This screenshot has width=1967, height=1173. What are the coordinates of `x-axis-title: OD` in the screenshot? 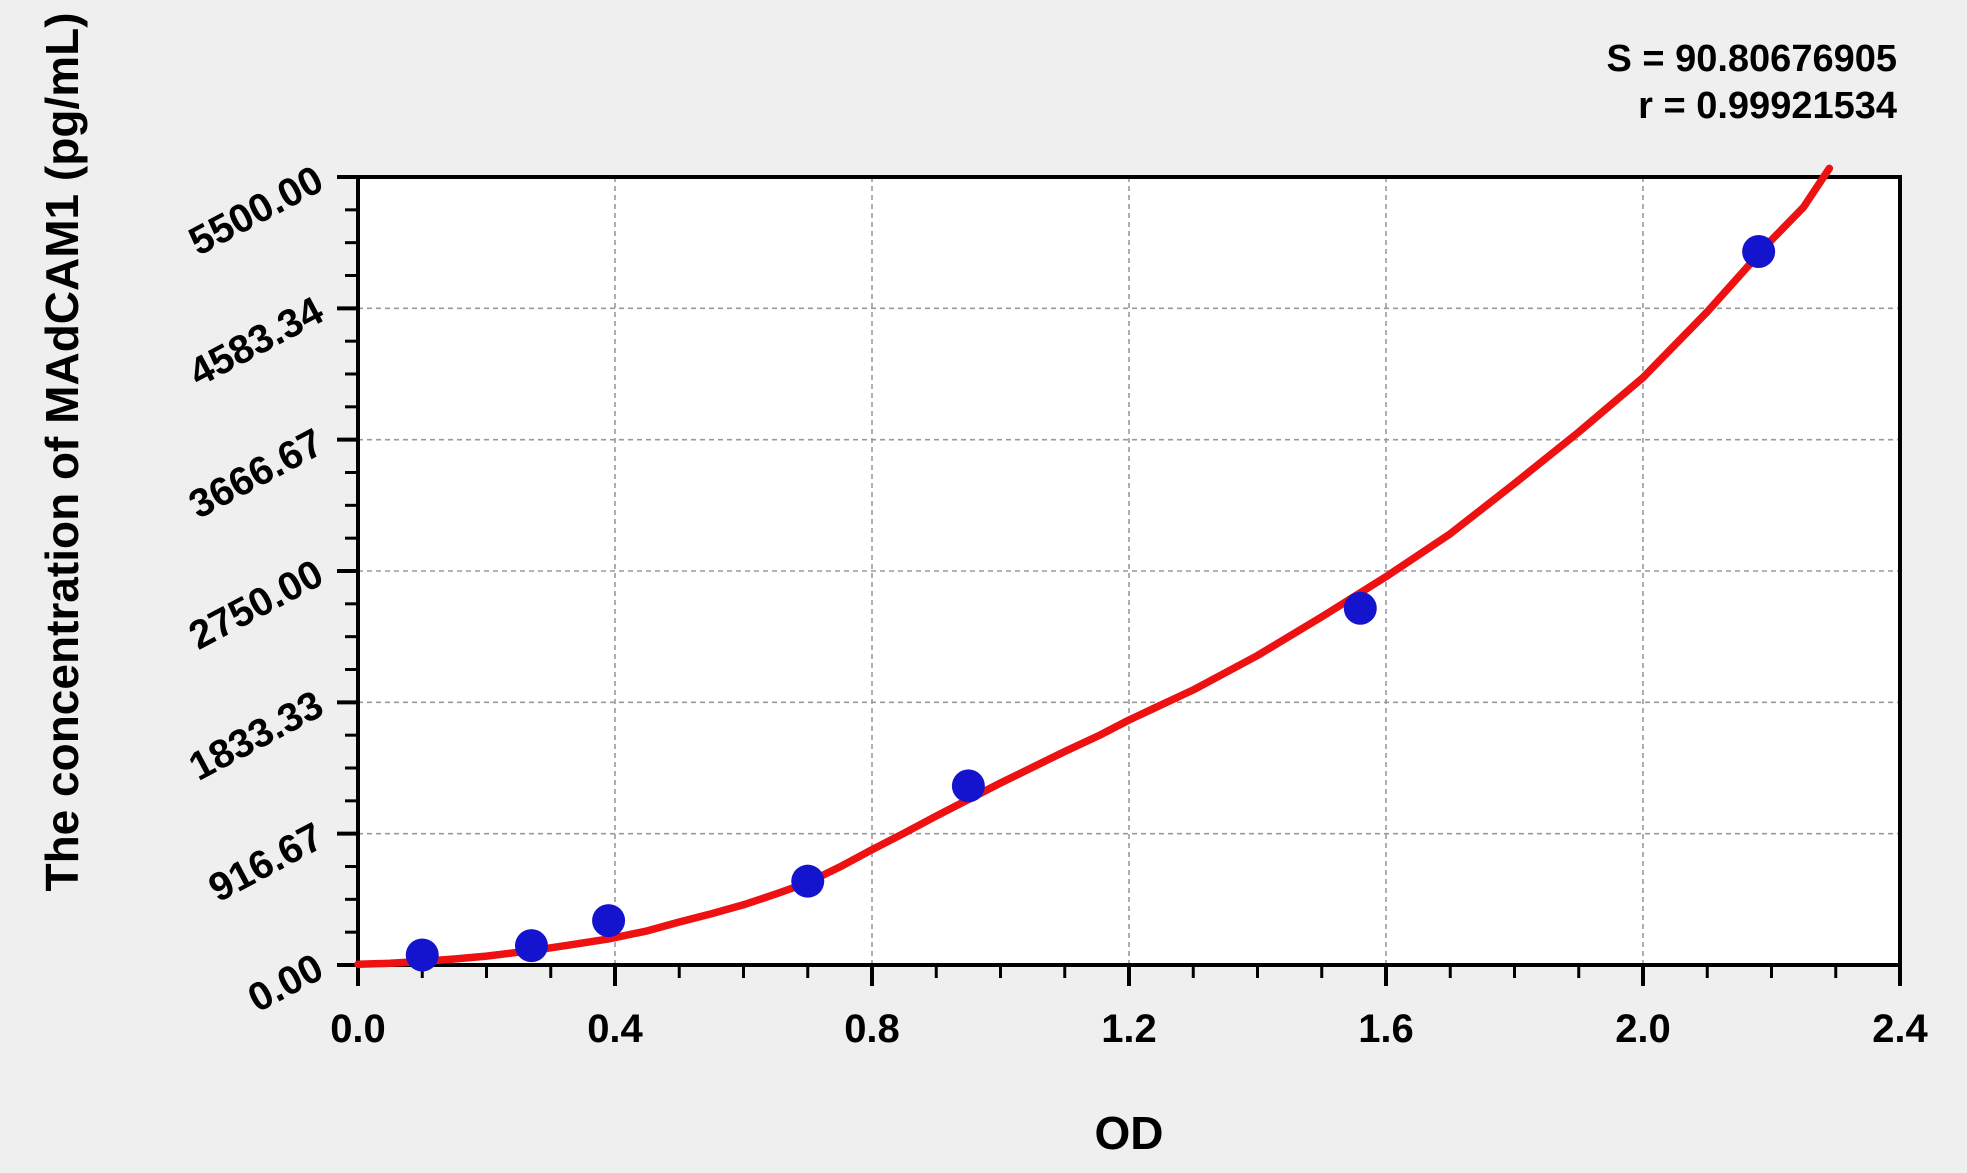 It's located at (1129, 1133).